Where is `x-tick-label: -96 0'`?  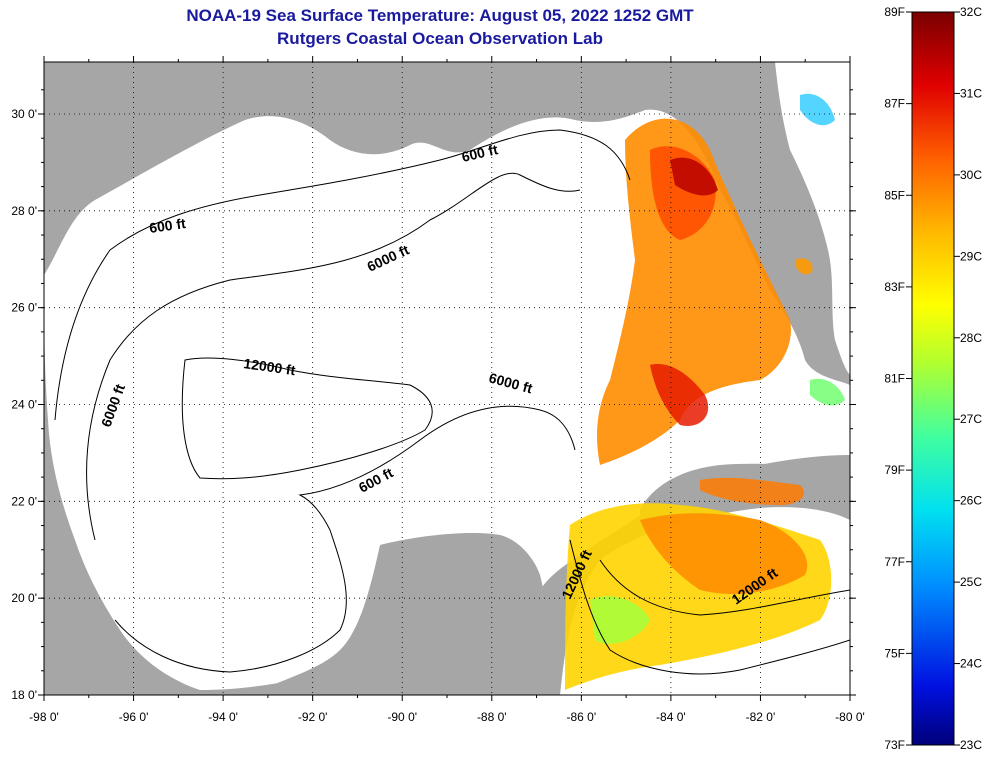
x-tick-label: -96 0' is located at coordinates (134, 717).